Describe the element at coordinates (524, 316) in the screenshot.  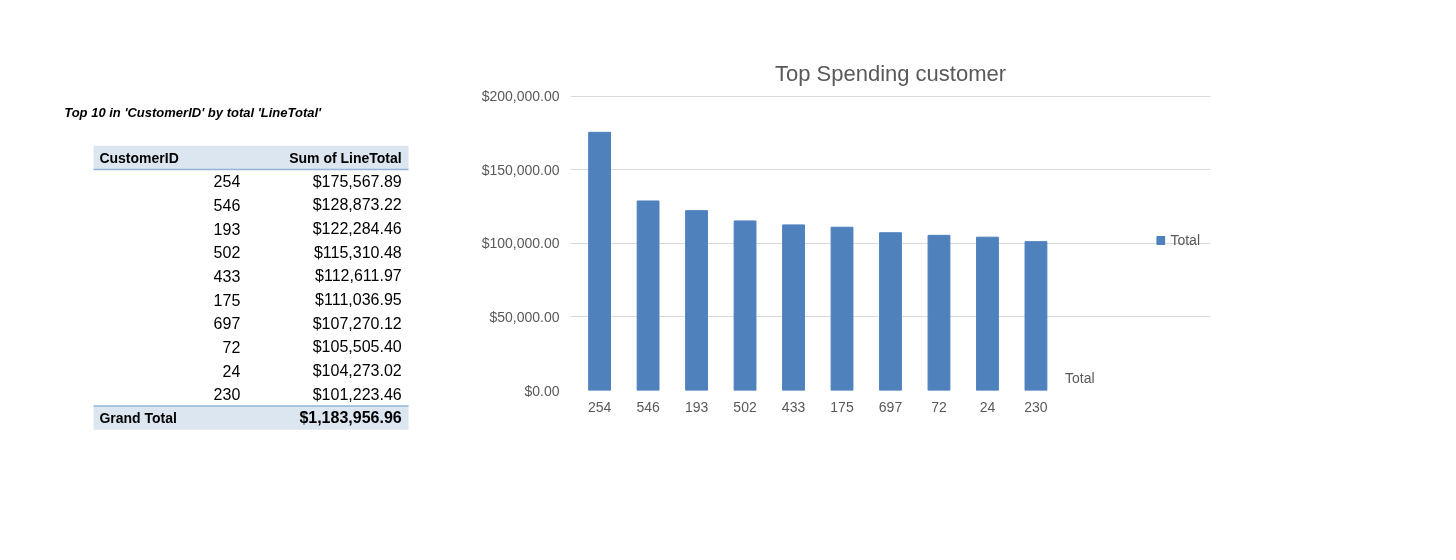
I see `y-tick-label: $50,000.00` at that location.